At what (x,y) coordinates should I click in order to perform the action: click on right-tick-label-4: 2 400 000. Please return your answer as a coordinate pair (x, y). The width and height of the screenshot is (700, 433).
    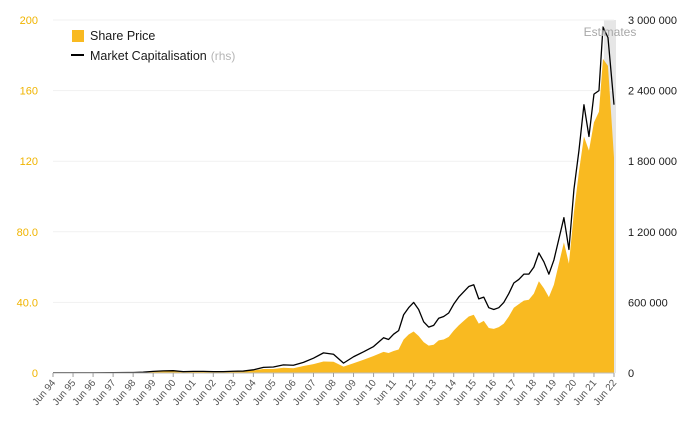
    Looking at the image, I should click on (652, 92).